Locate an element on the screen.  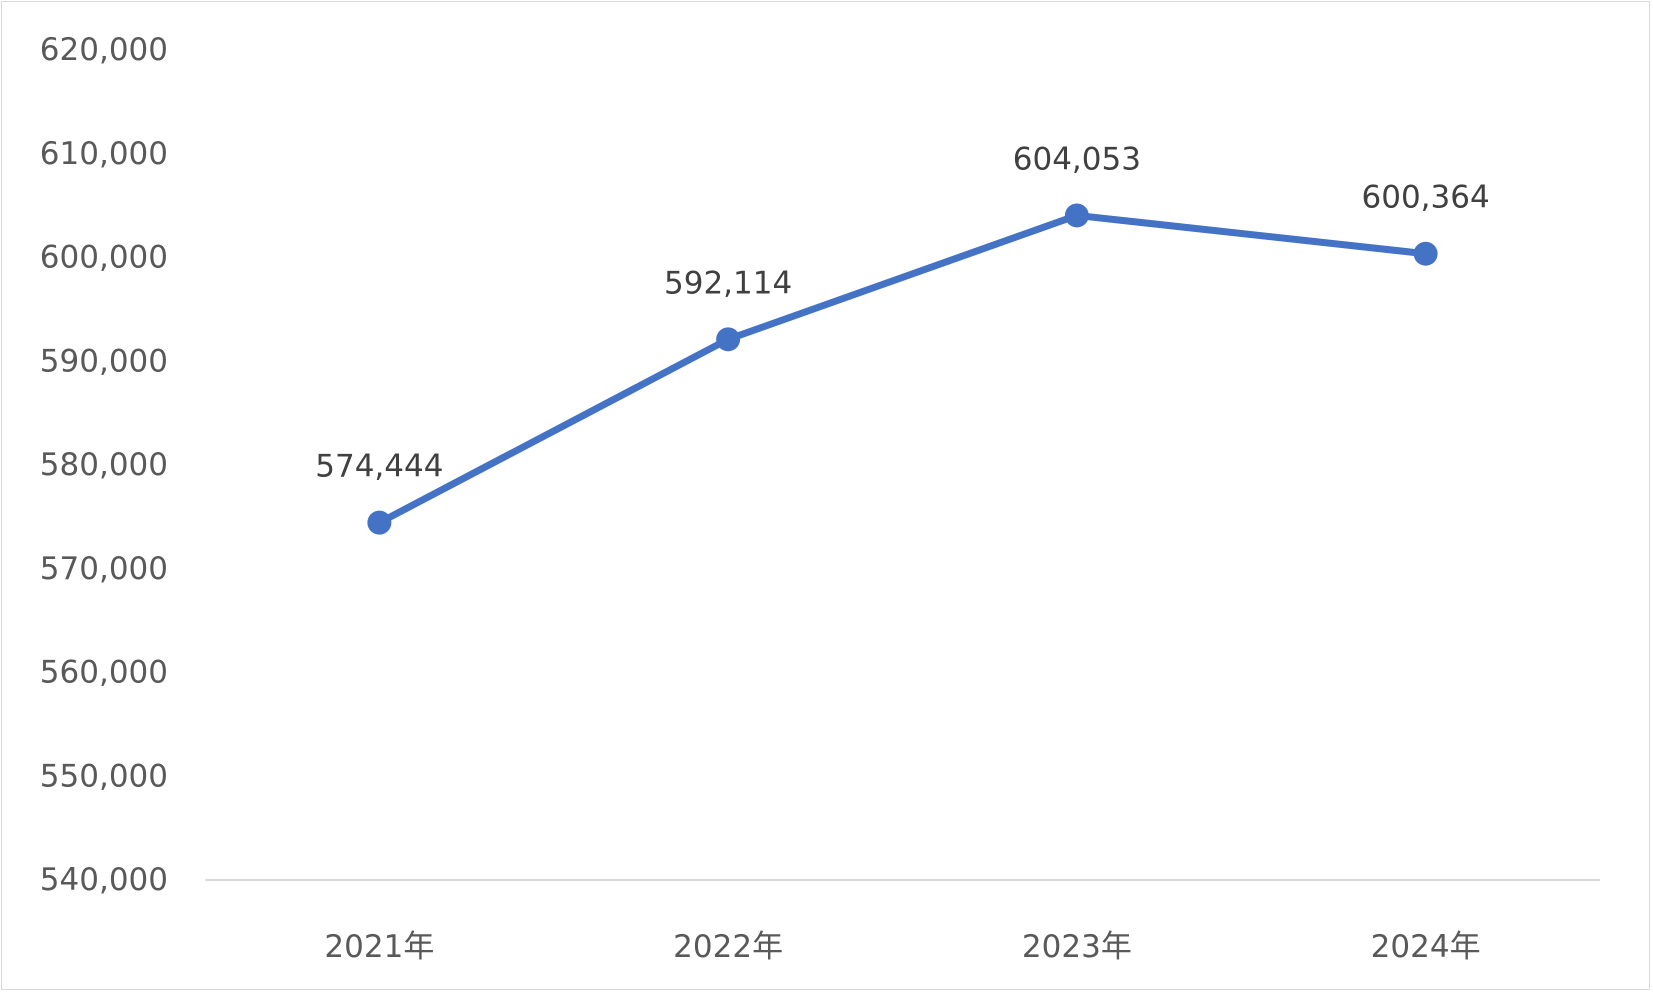
y-tick-label: 580,000 is located at coordinates (104, 465).